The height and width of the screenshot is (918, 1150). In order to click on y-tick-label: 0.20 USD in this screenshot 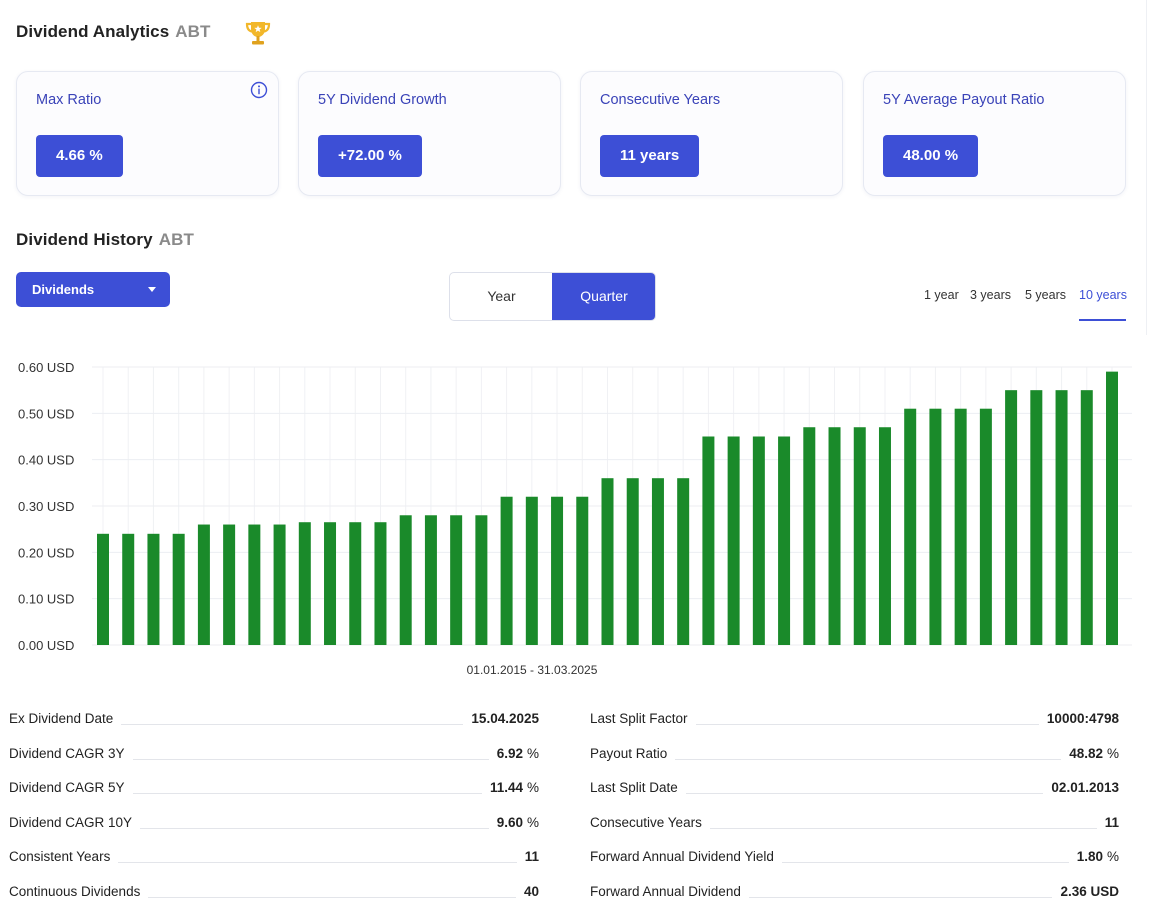, I will do `click(46, 552)`.